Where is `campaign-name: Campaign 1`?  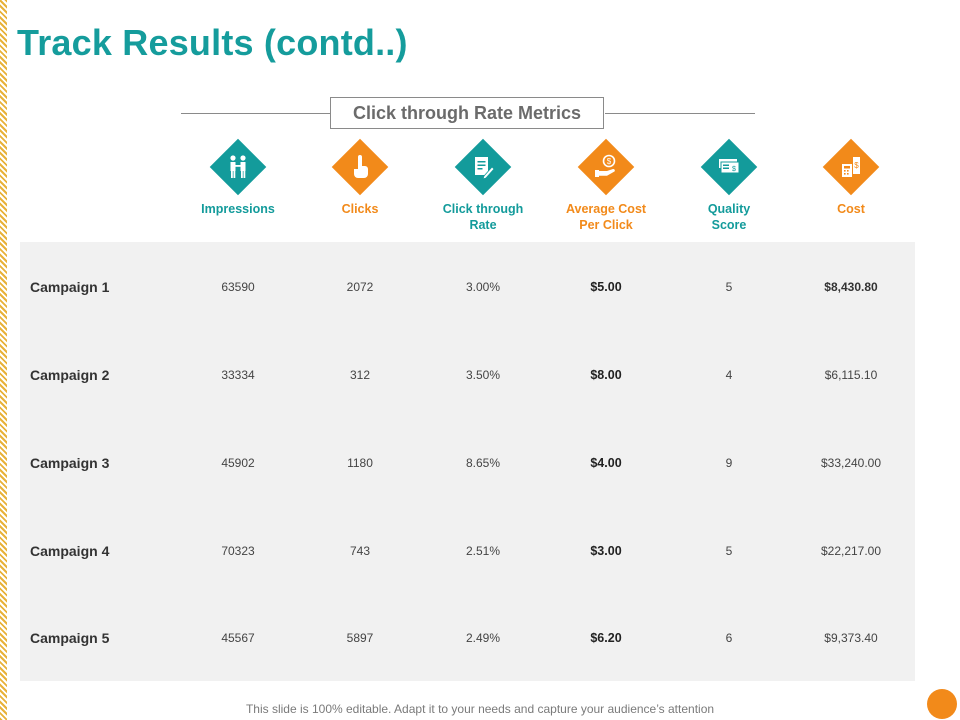
campaign-name: Campaign 1 is located at coordinates (70, 287).